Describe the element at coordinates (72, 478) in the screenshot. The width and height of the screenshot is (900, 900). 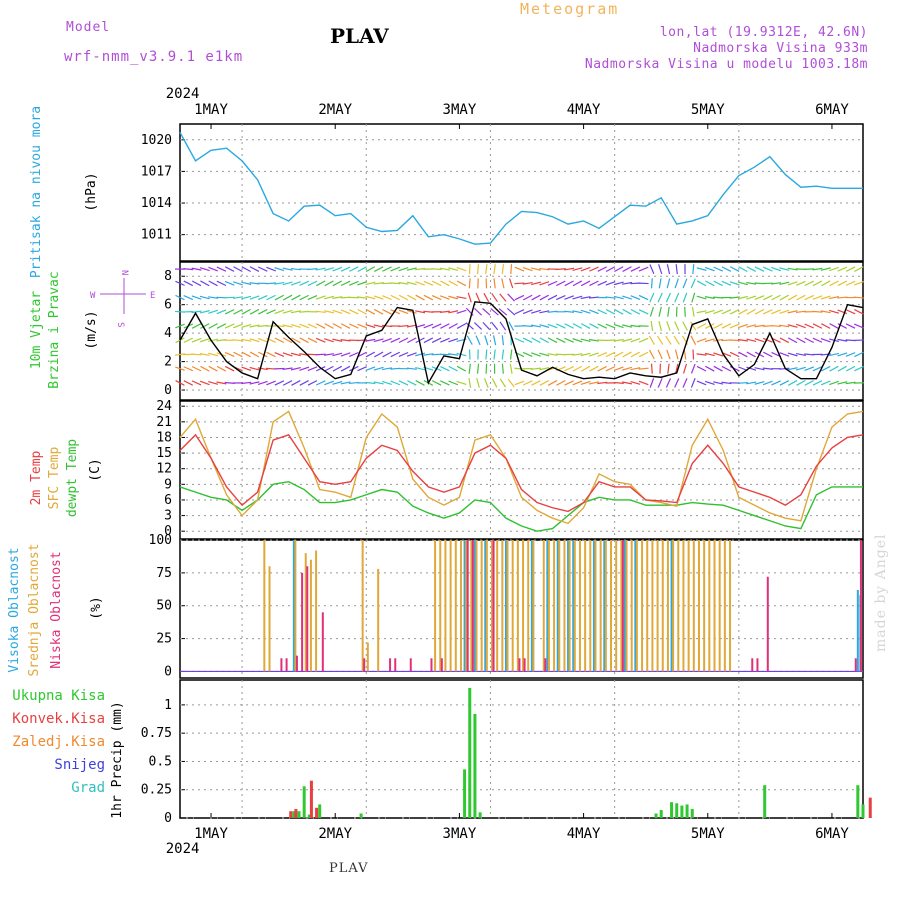
I see `dew-axis-label: dewpt Temp` at that location.